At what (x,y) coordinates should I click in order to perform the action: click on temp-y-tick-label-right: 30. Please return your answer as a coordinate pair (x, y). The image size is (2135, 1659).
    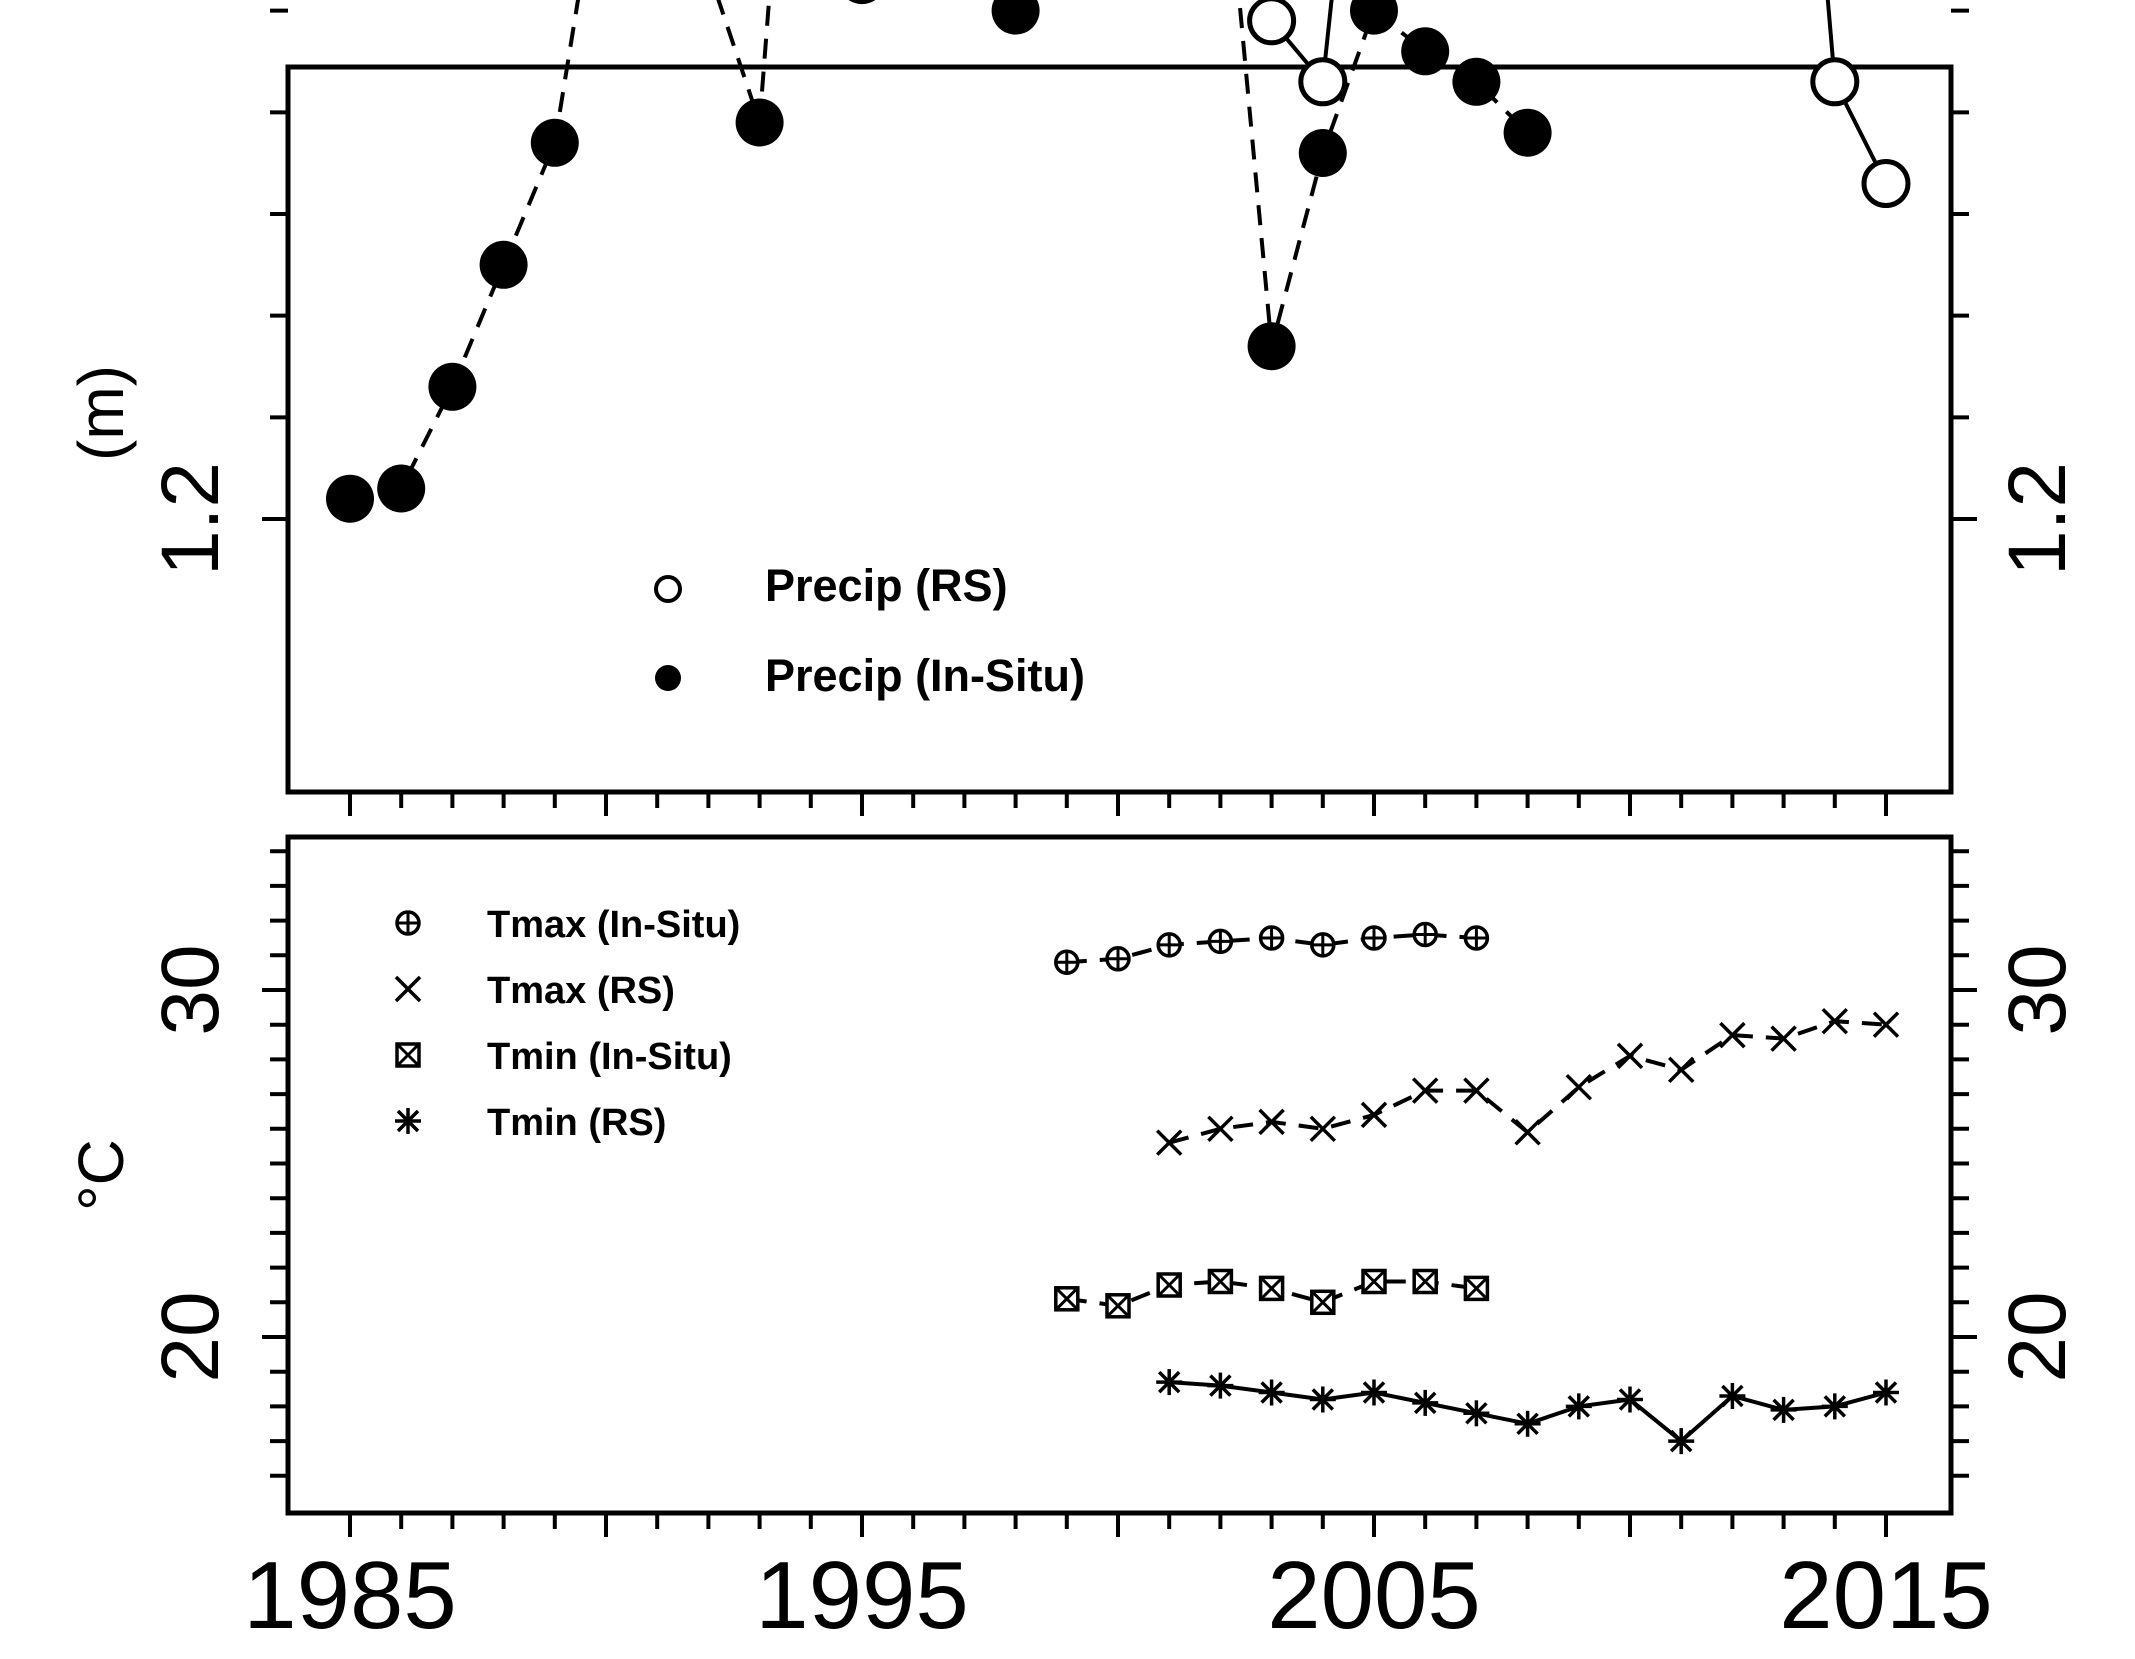
    Looking at the image, I should click on (2037, 989).